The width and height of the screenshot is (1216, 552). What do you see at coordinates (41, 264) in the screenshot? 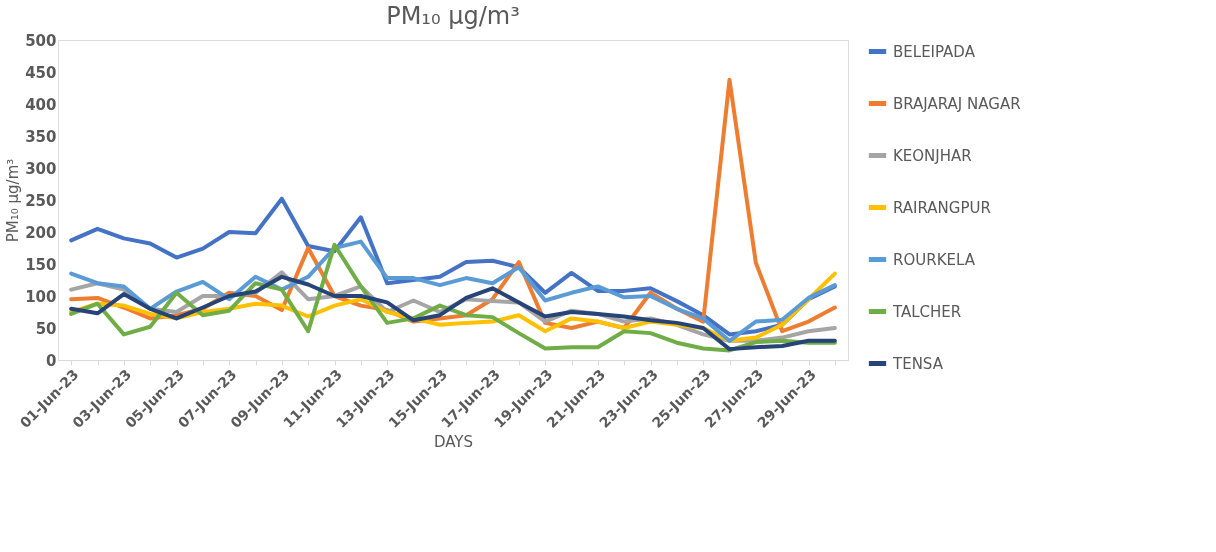
I see `y-tick-label: 150` at bounding box center [41, 264].